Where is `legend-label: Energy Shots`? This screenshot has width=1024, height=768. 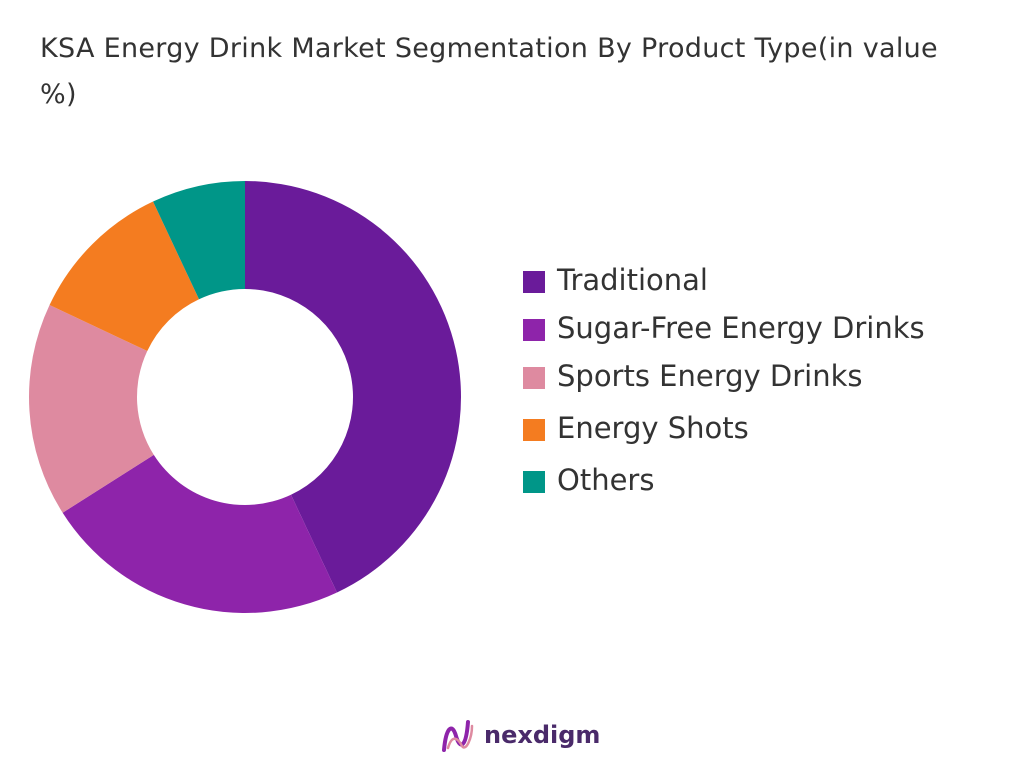
legend-label: Energy Shots is located at coordinates (653, 428).